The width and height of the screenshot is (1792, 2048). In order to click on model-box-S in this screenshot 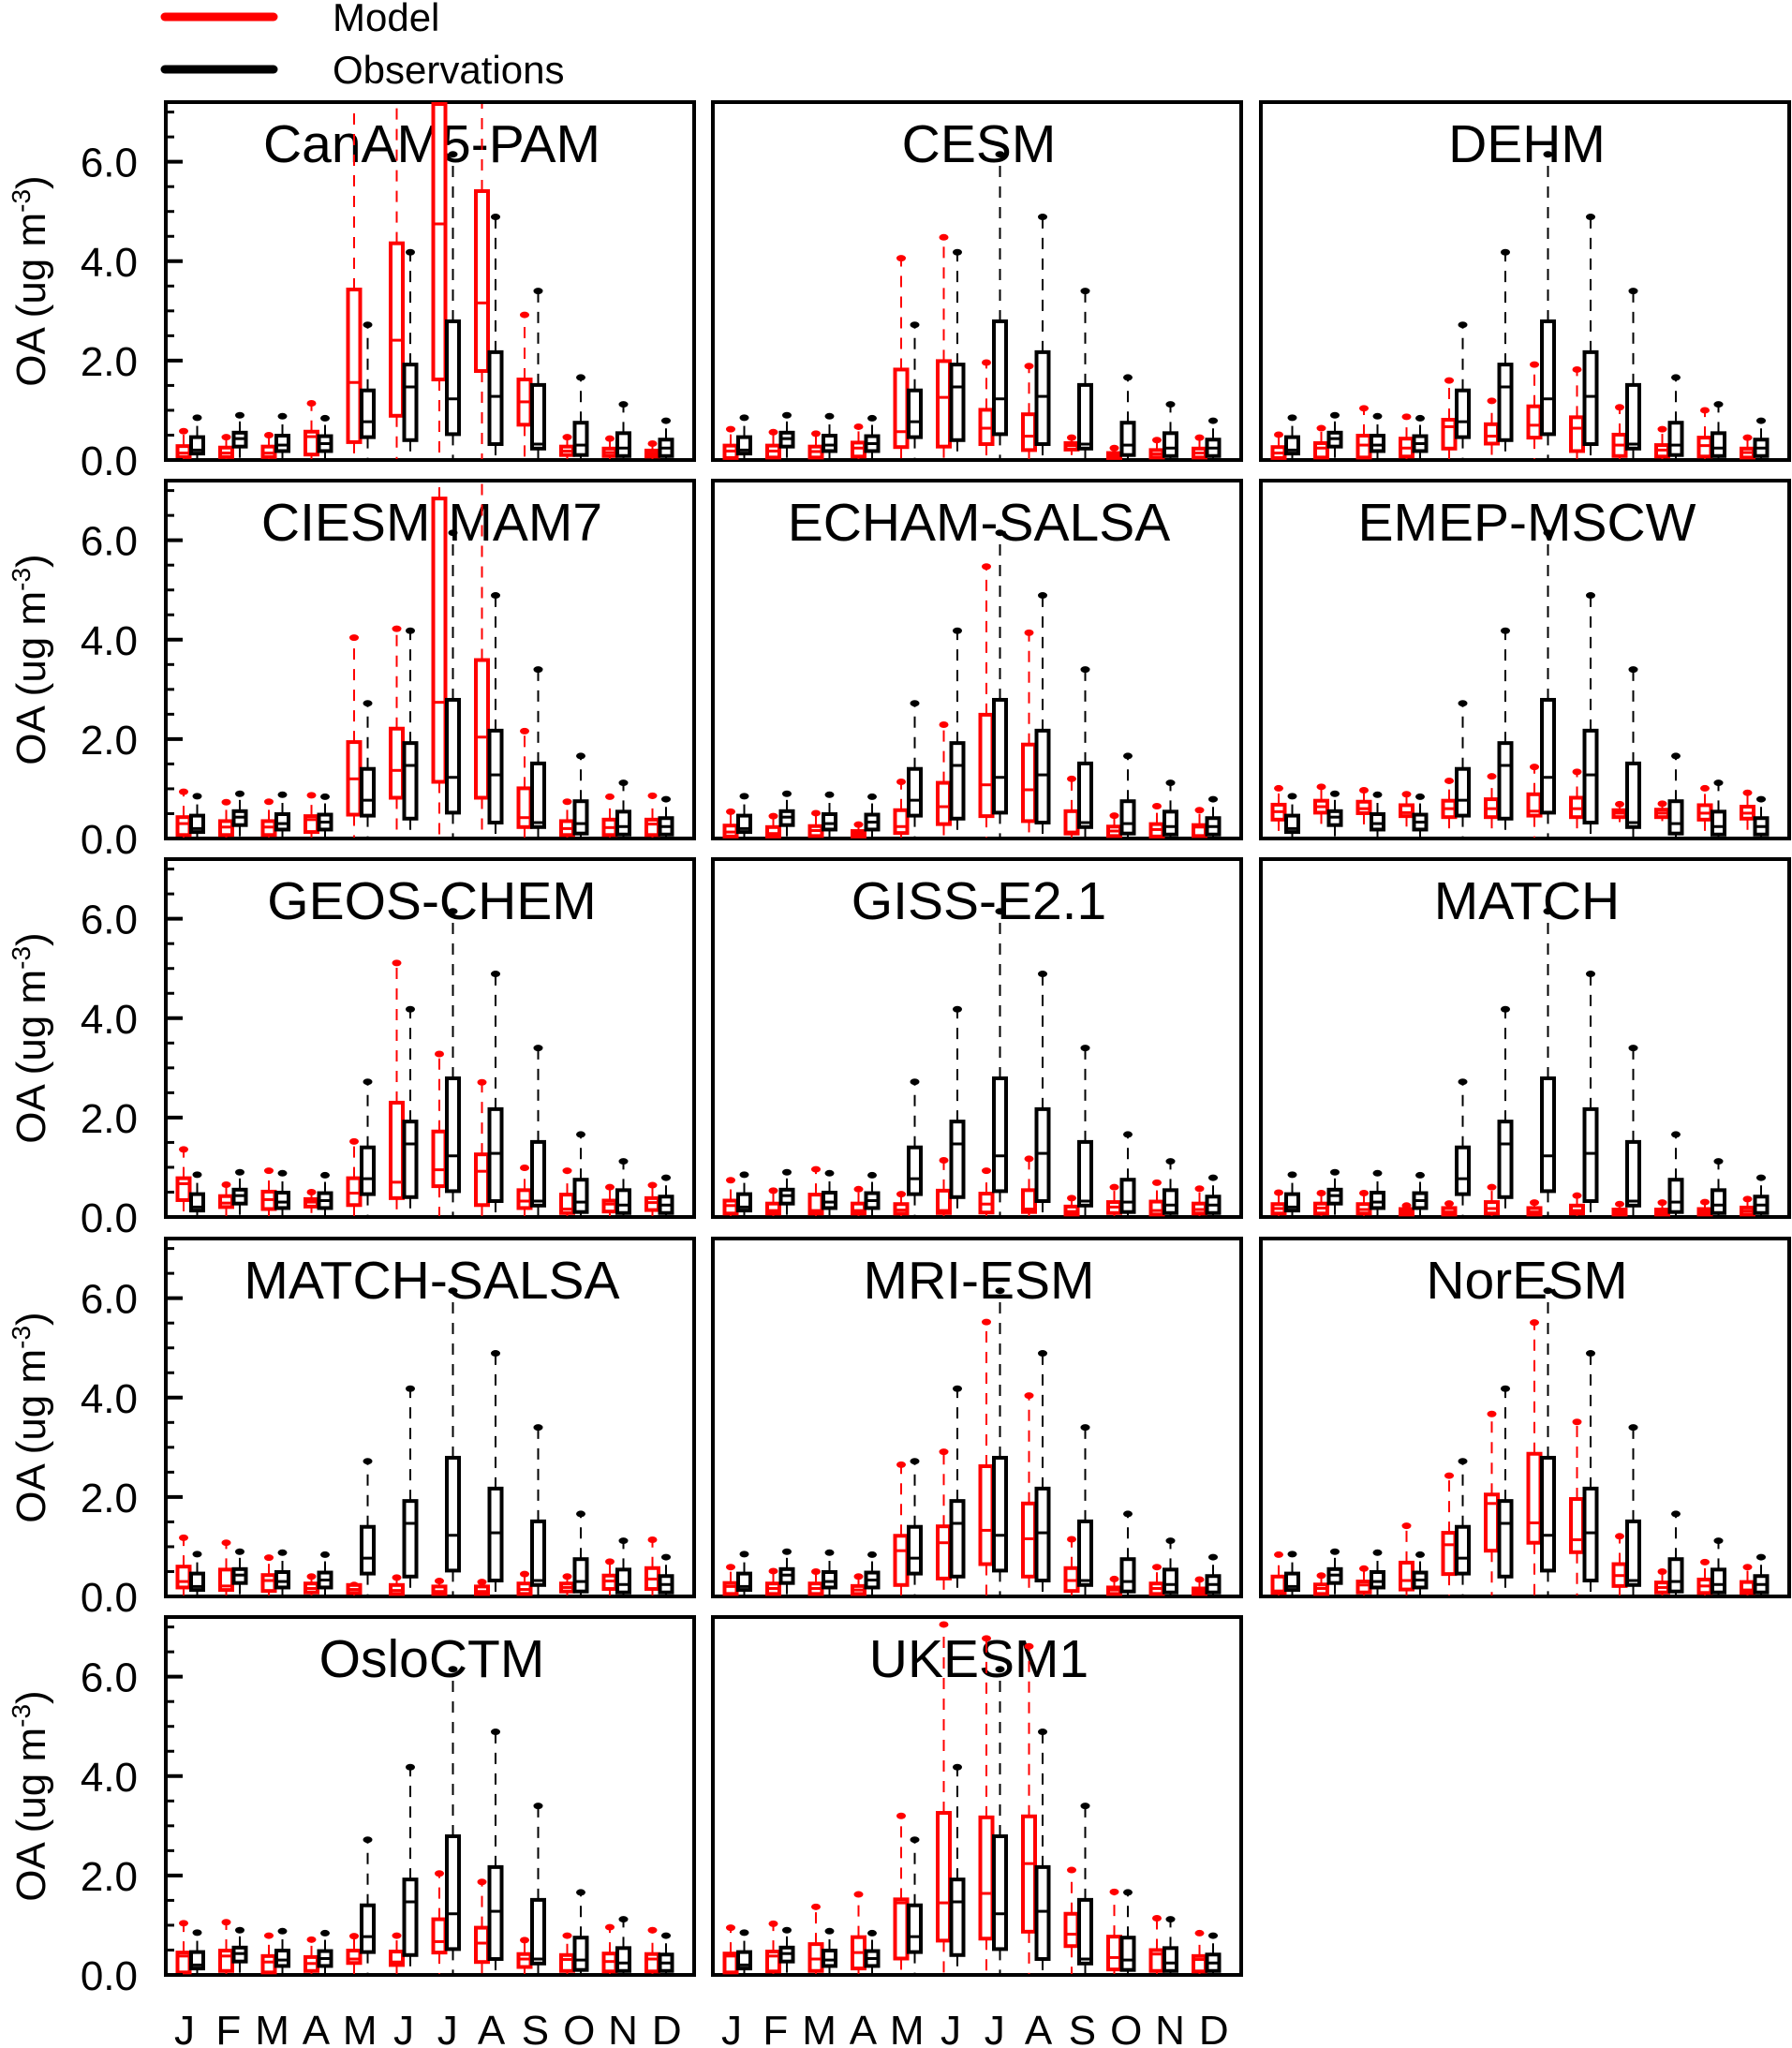, I will do `click(1619, 1208)`.